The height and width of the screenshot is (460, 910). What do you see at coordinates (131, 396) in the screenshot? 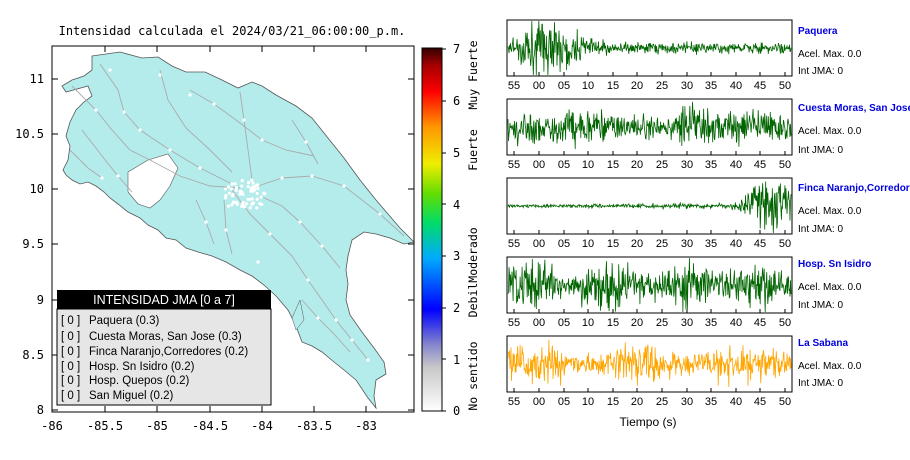
I see `legend-item-label: San Miguel (0.2)` at bounding box center [131, 396].